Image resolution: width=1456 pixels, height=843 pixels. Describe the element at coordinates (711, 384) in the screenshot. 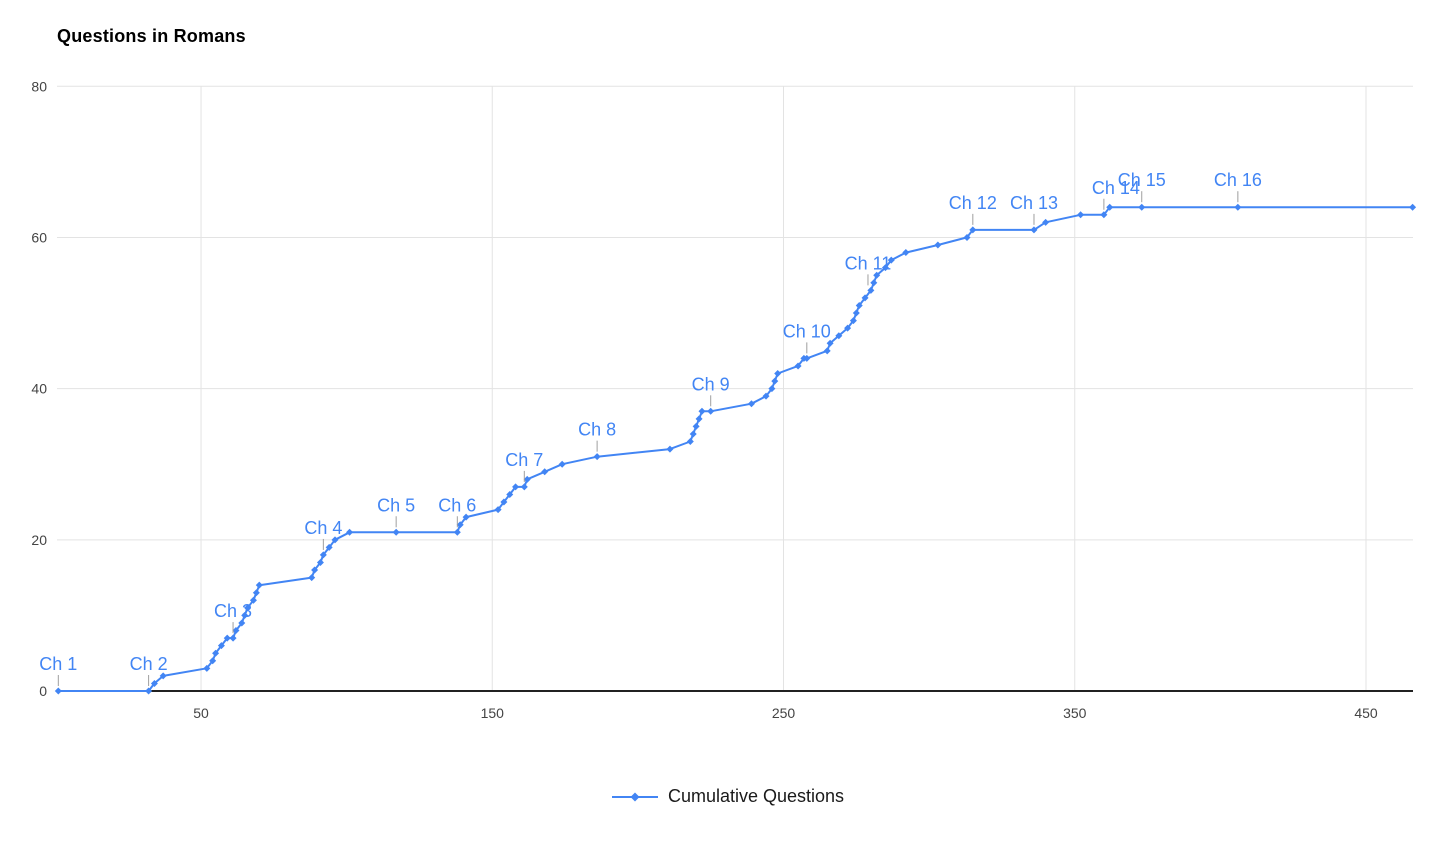

I see `annotation-label-ch-9: Ch 9` at that location.